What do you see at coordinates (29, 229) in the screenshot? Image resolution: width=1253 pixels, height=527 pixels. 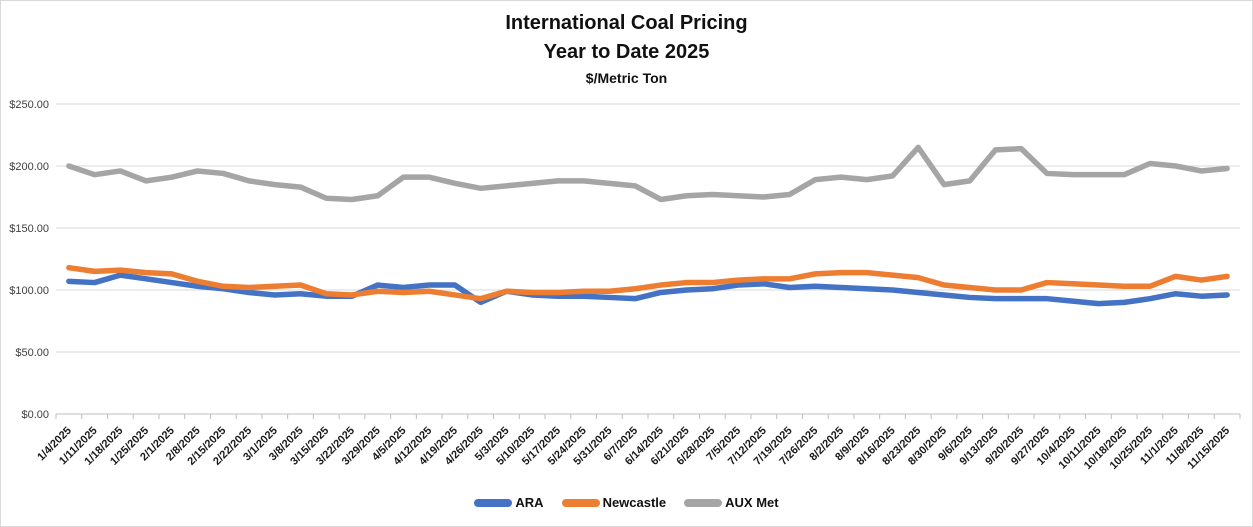 I see `y-axis-label: $150.00` at bounding box center [29, 229].